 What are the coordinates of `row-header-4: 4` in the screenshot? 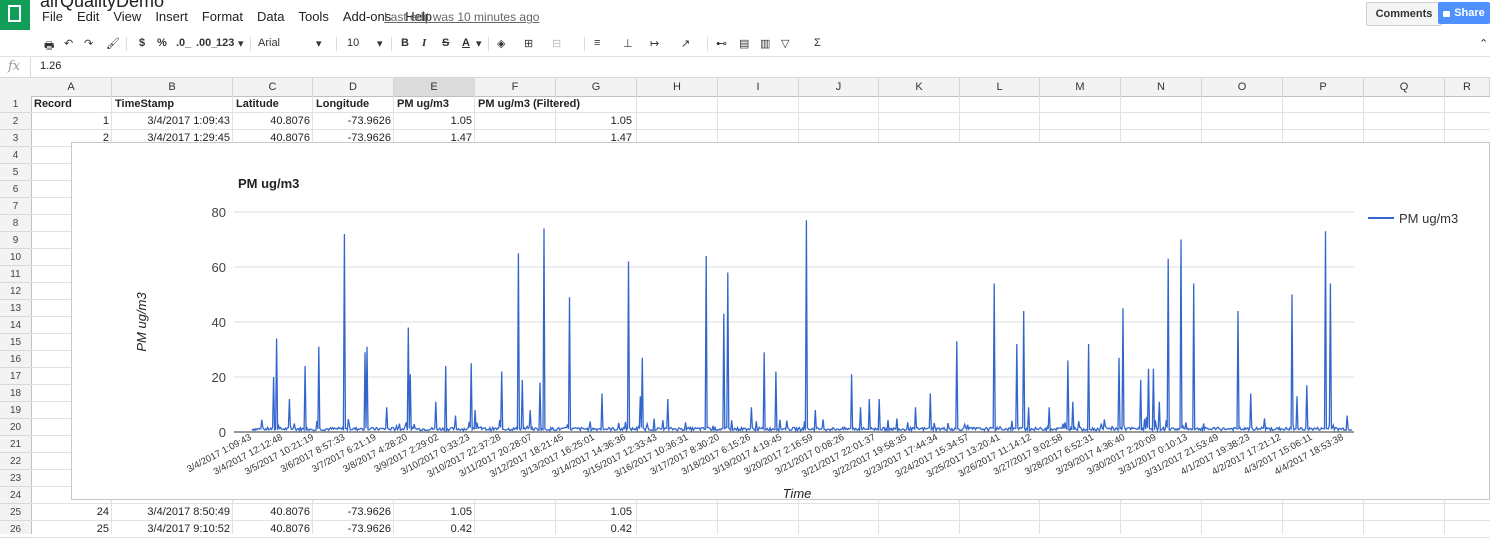 It's located at (15, 155).